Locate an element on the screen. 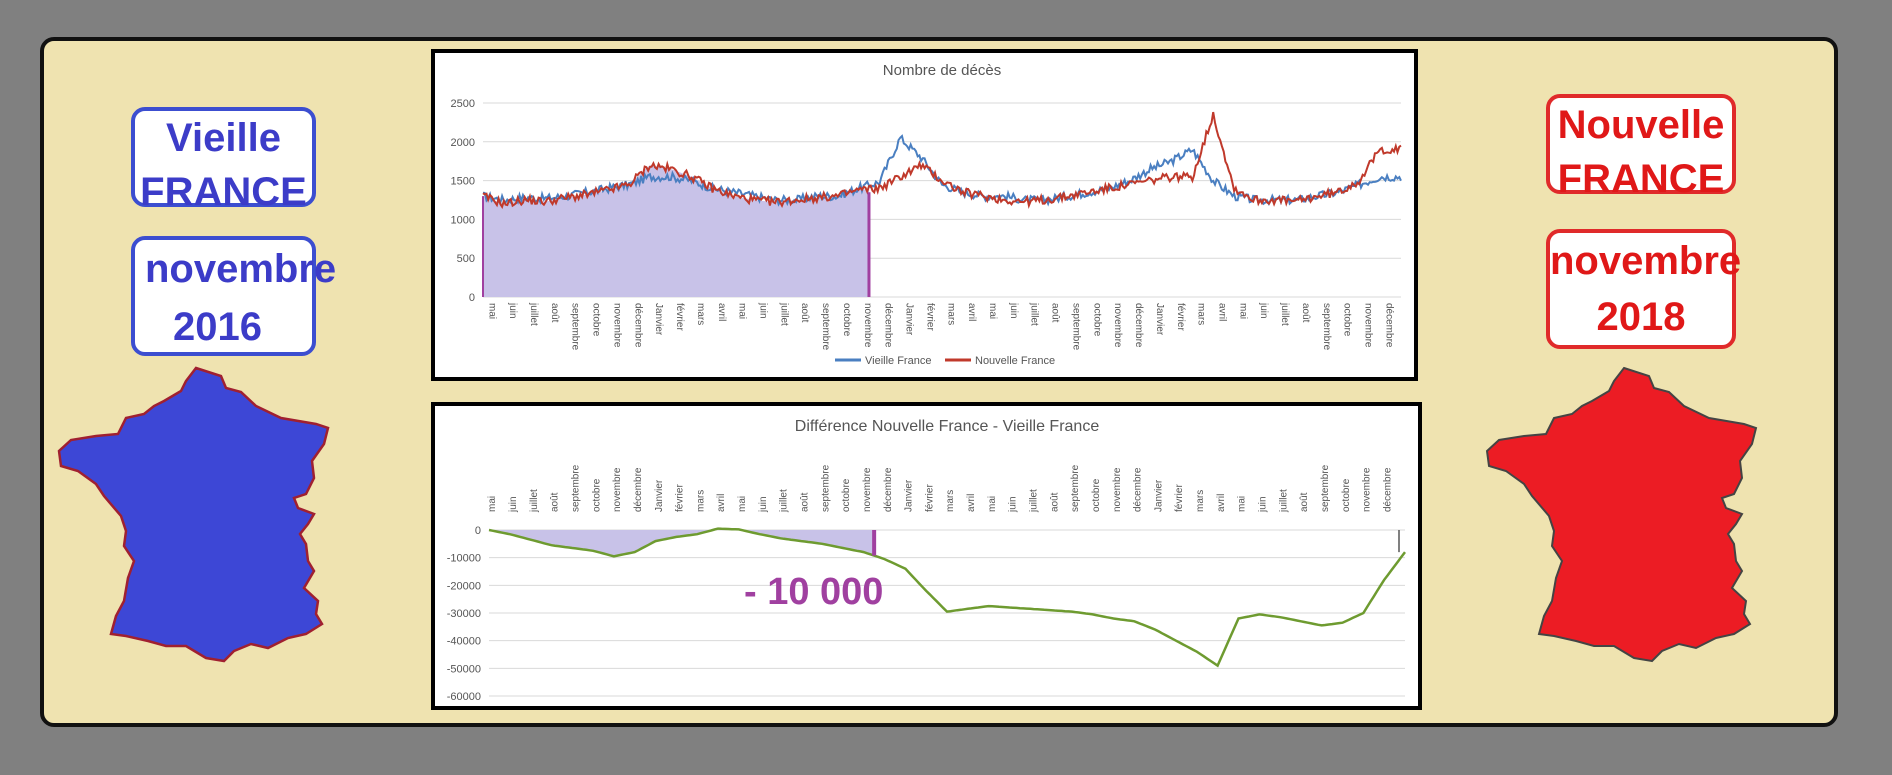  right-date-box: novembre 2018 is located at coordinates (1644, 289).